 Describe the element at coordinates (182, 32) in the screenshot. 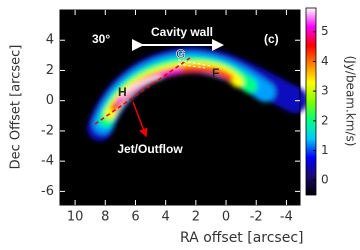

I see `cavity-label: Cavity wall` at that location.